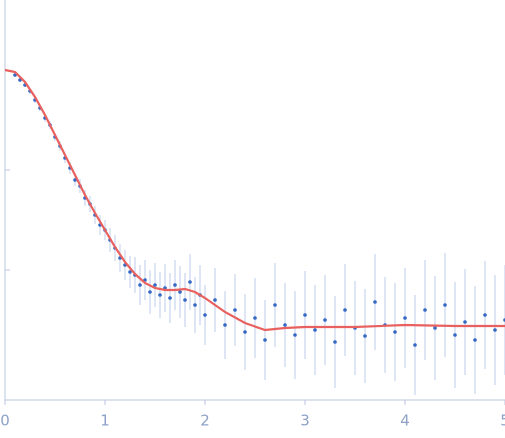 The image size is (505, 438). Describe the element at coordinates (105, 421) in the screenshot. I see `x-tick-label: 1` at that location.